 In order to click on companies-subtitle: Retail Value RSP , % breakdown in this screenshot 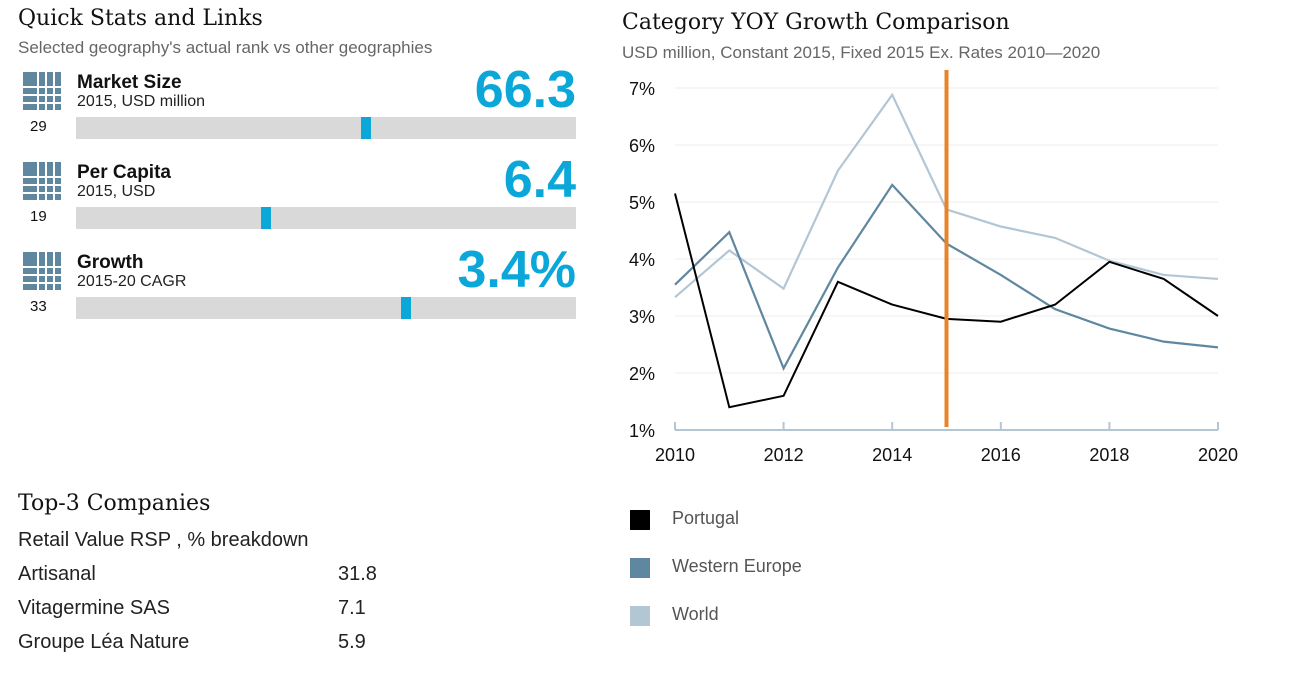, I will do `click(163, 540)`.